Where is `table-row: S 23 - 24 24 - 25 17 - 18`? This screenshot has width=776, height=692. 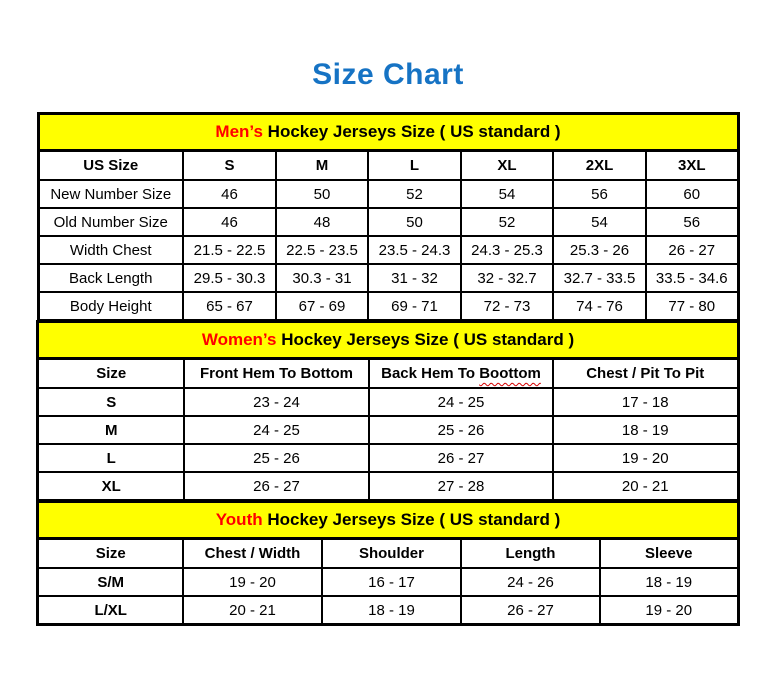
table-row: S 23 - 24 24 - 25 17 - 18 is located at coordinates (388, 402).